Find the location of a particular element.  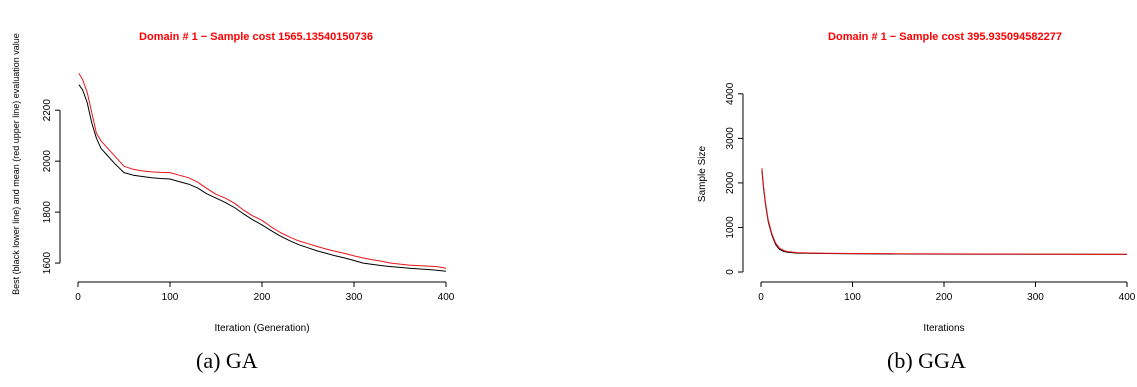

y-tick-label: 2200 is located at coordinates (47, 110).